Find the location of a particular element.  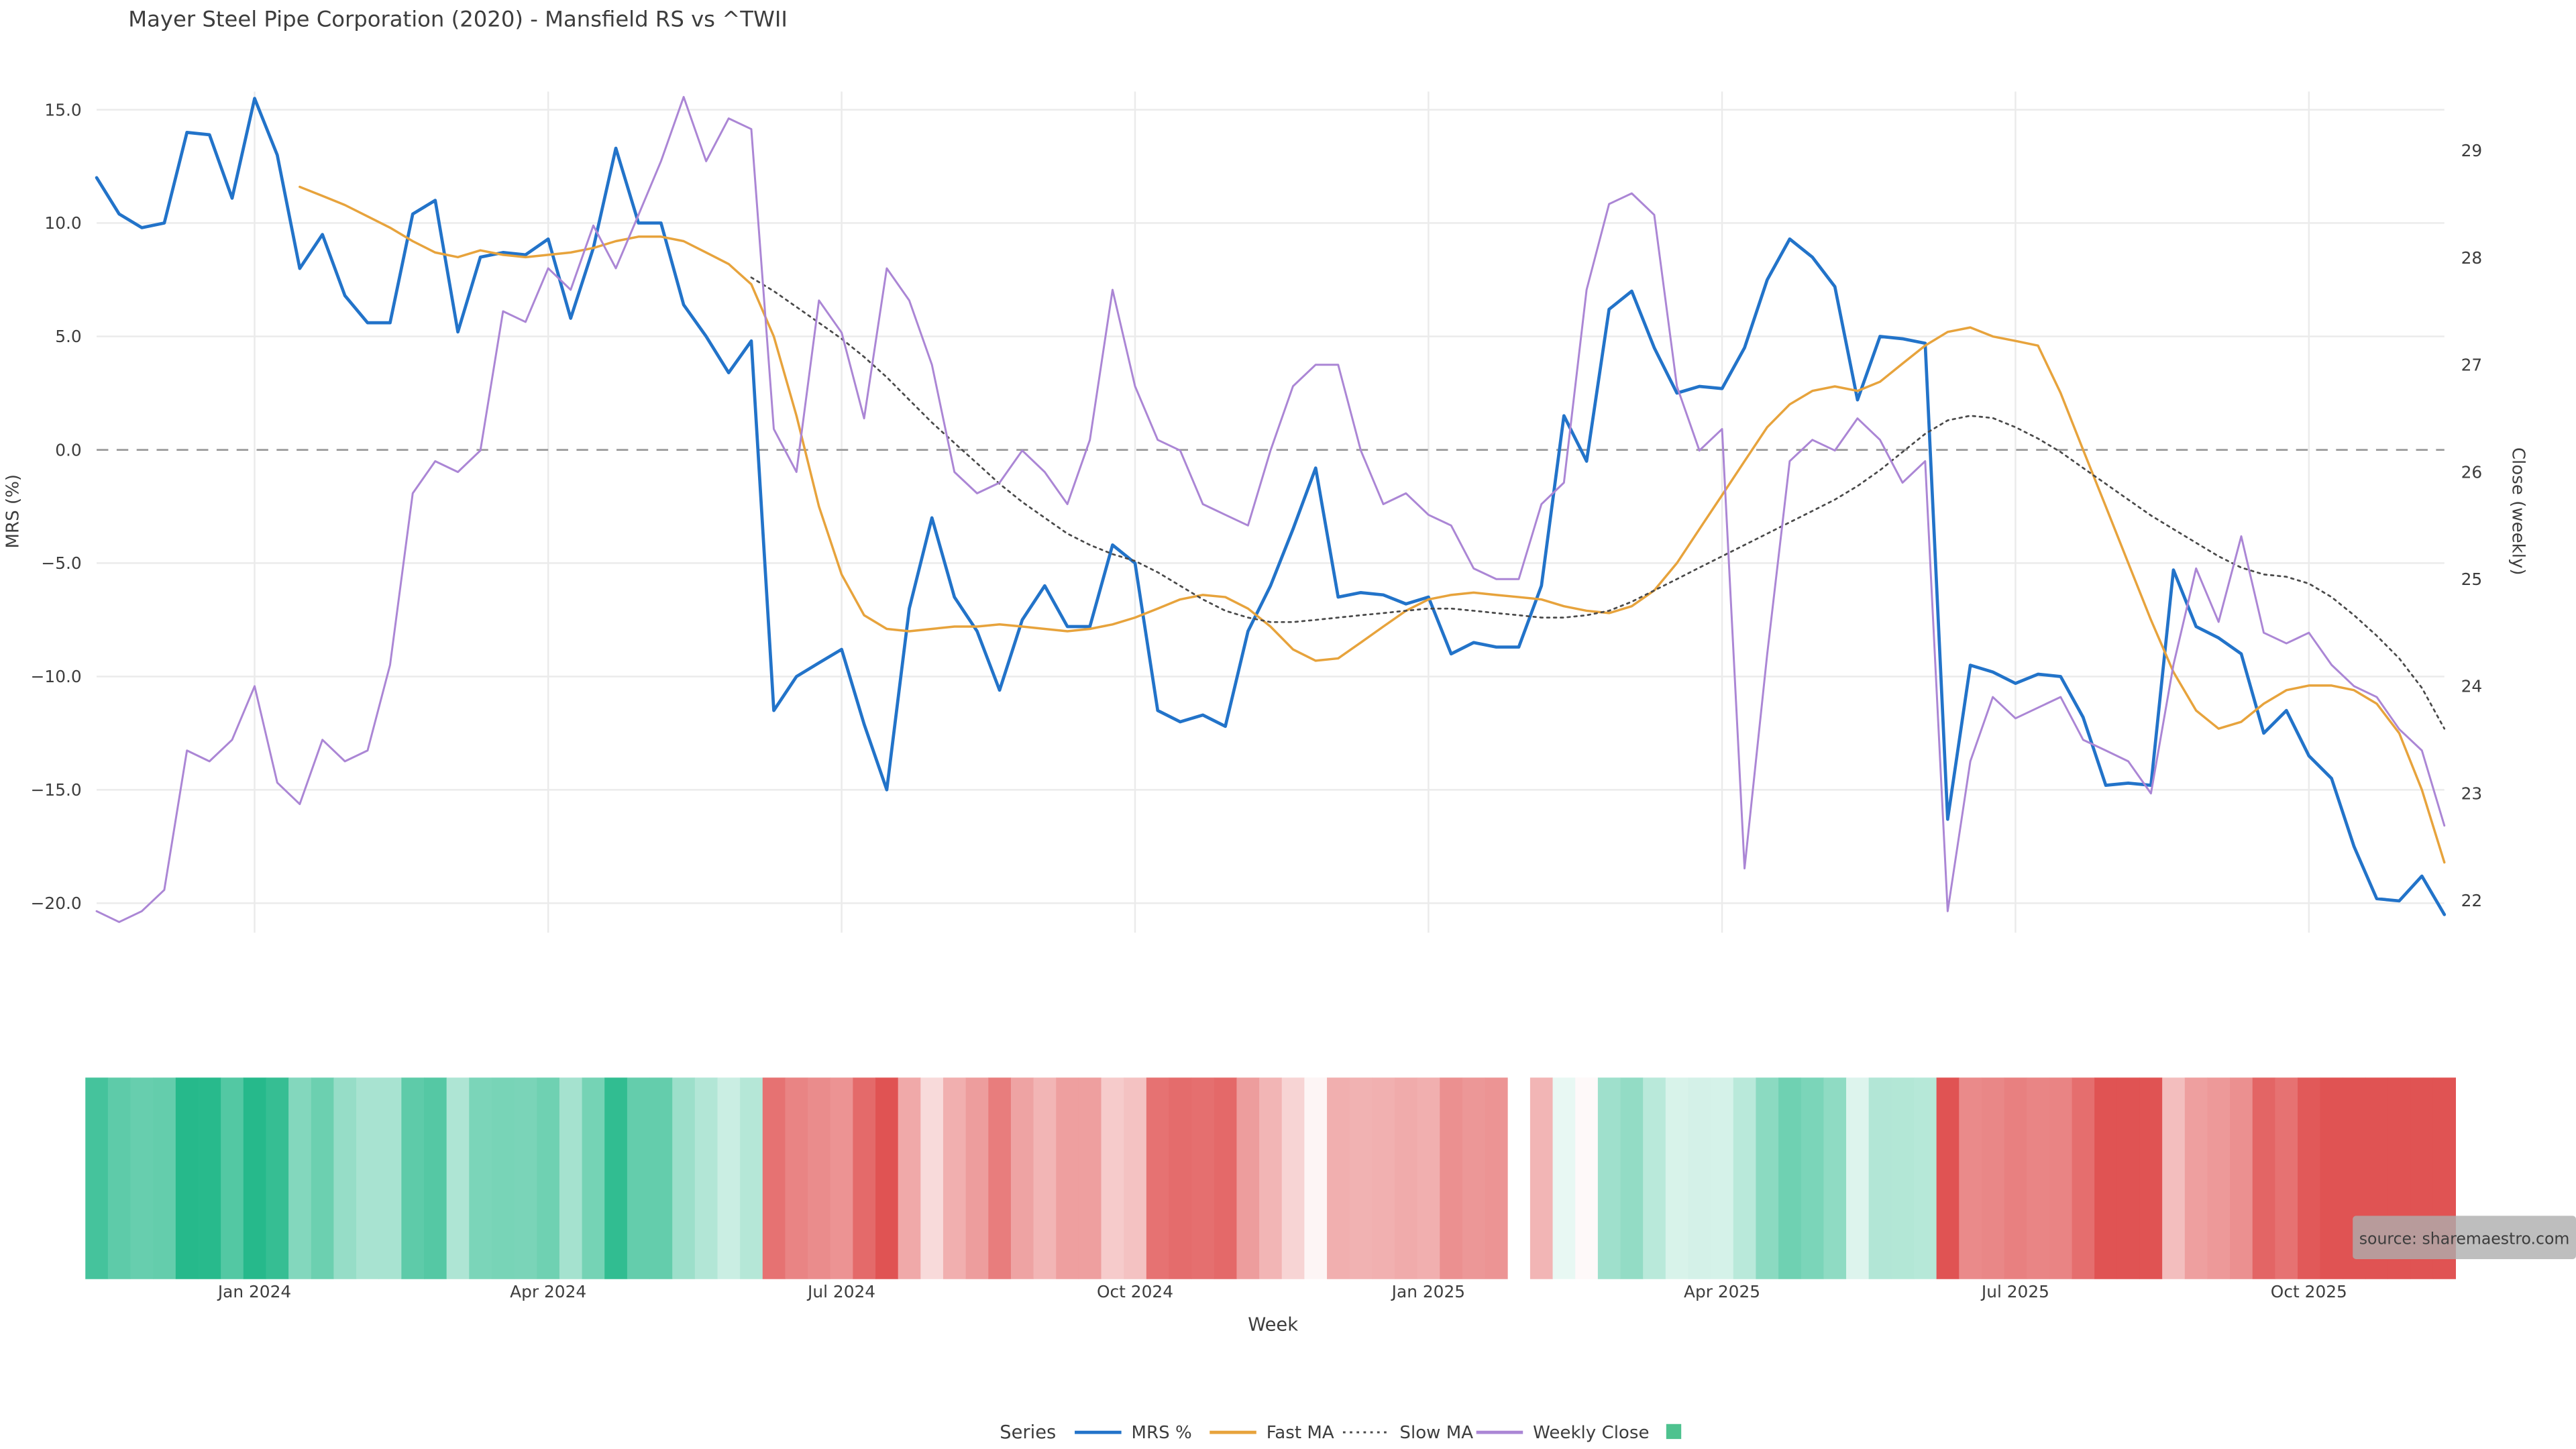

source-watermark-text: source: sharemaestro.com is located at coordinates (2464, 1239).